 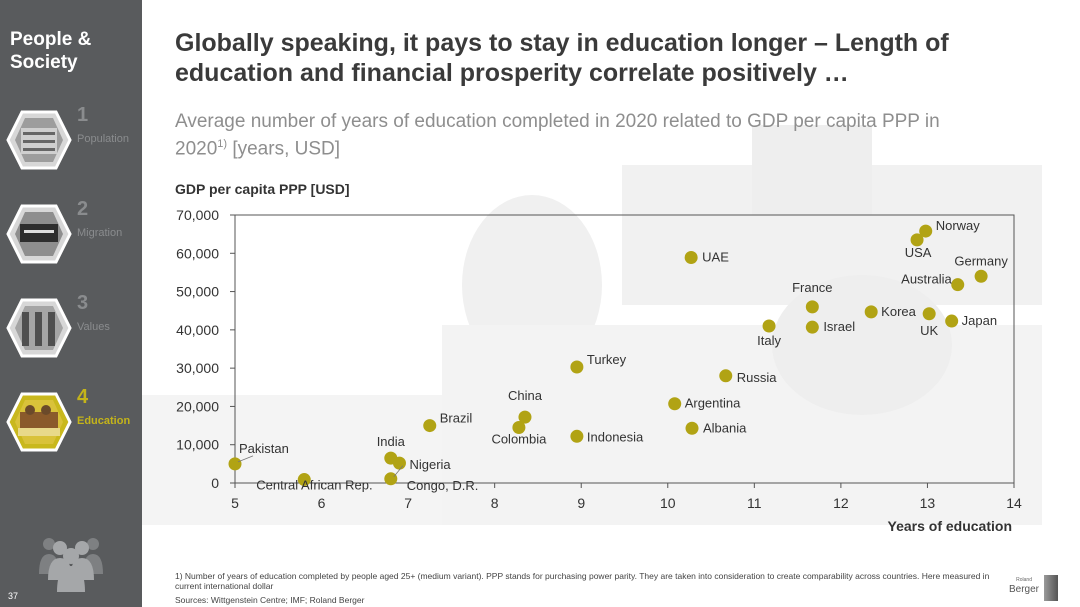 I want to click on x-tick-label: 12, so click(x=841, y=503).